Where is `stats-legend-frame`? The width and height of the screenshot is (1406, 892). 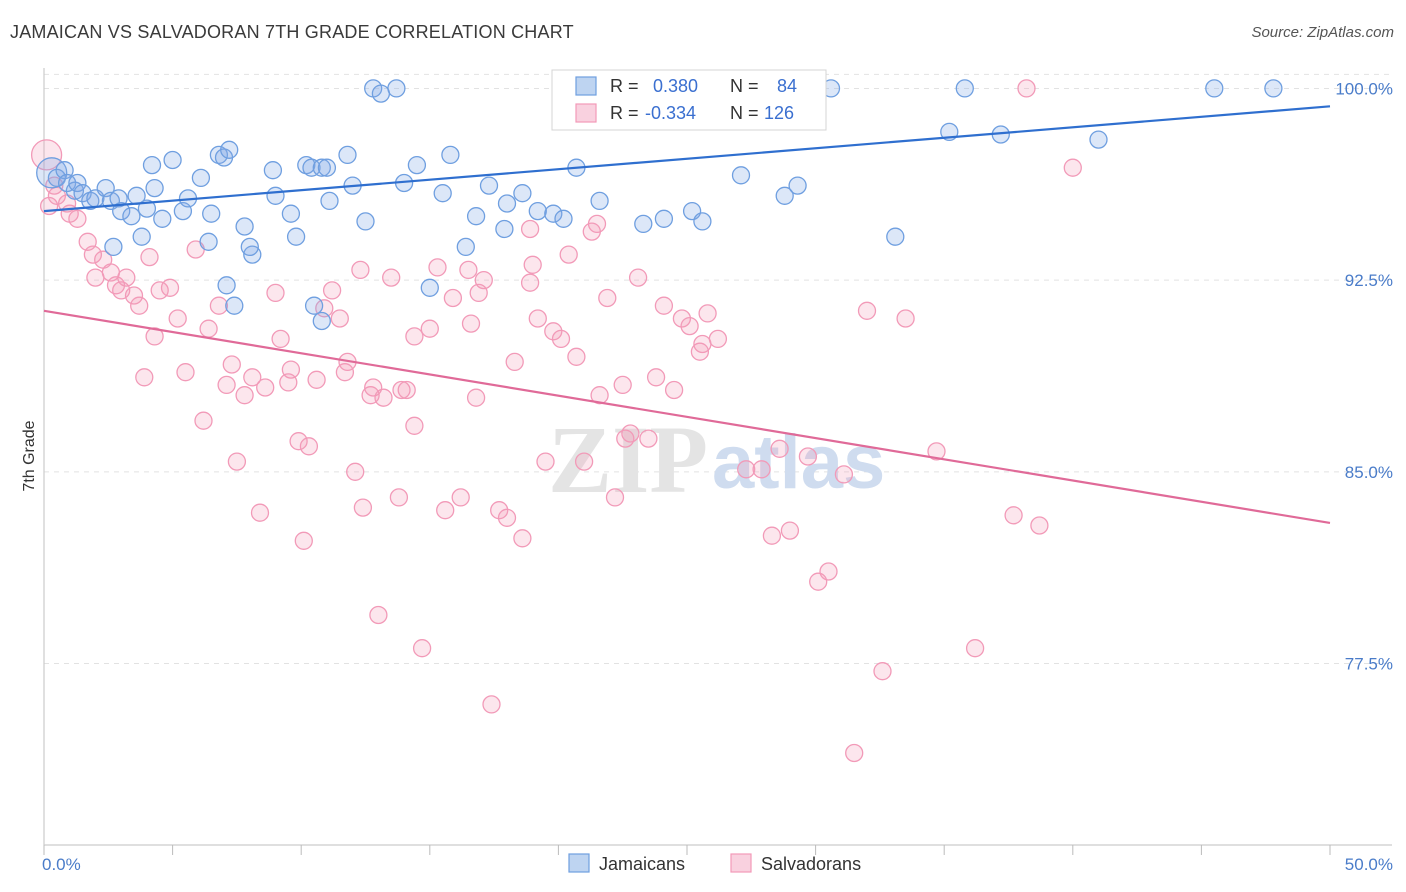 stats-legend-frame is located at coordinates (689, 100).